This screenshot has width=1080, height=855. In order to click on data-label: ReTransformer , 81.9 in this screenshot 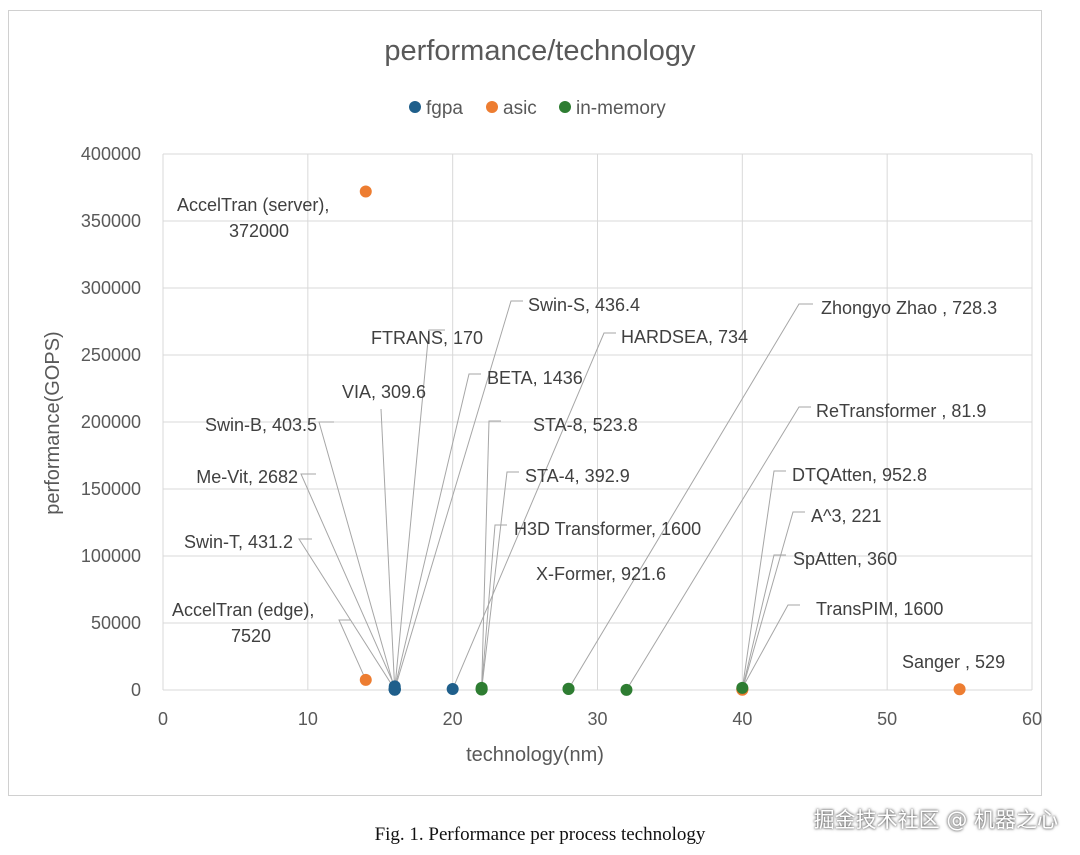, I will do `click(901, 411)`.